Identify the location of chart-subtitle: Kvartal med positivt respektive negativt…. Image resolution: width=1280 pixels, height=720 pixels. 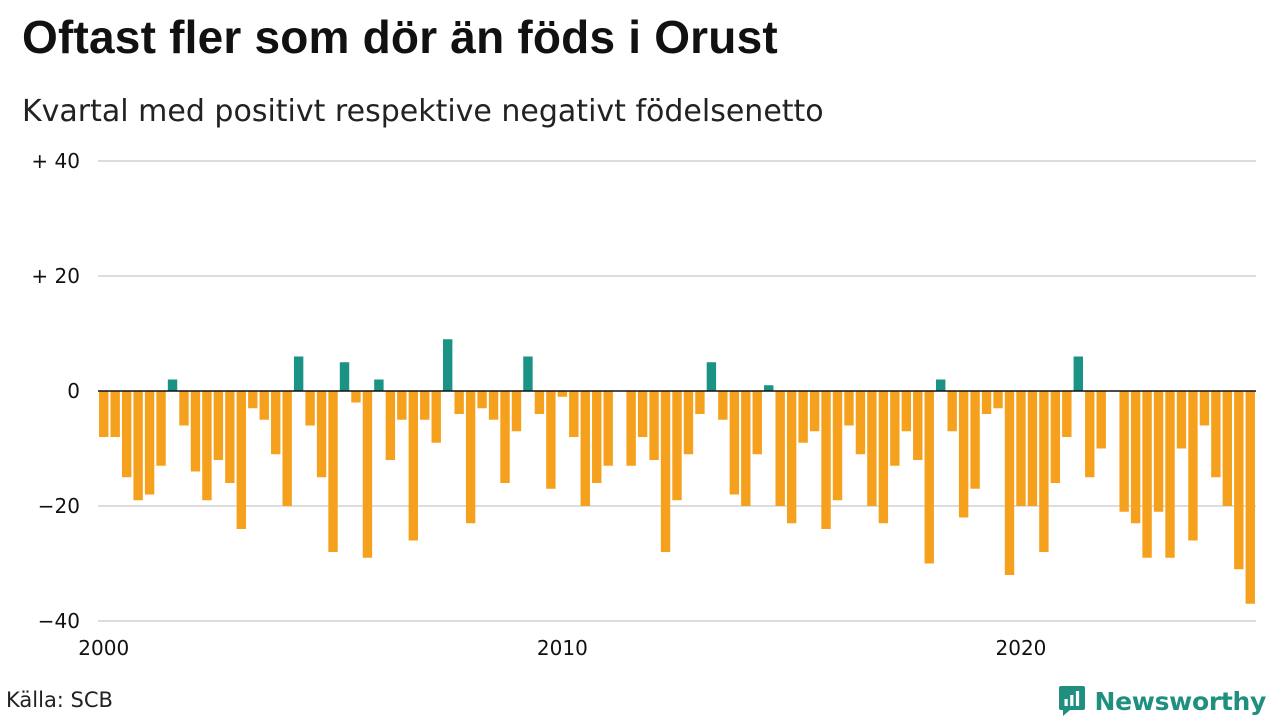
(423, 111).